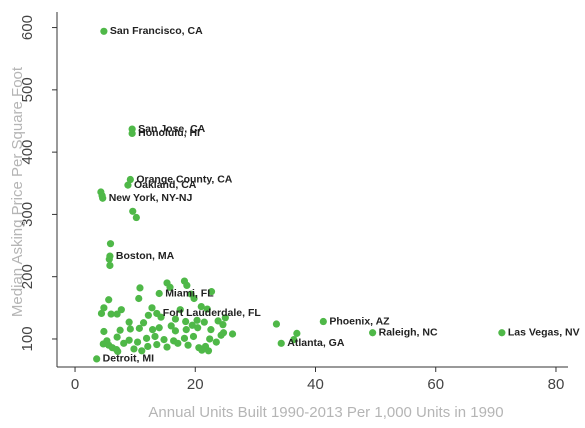 This screenshot has width=585, height=428. Describe the element at coordinates (38, 183) in the screenshot. I see `y-axis-ticks: 100 200 300 400 500 600` at that location.